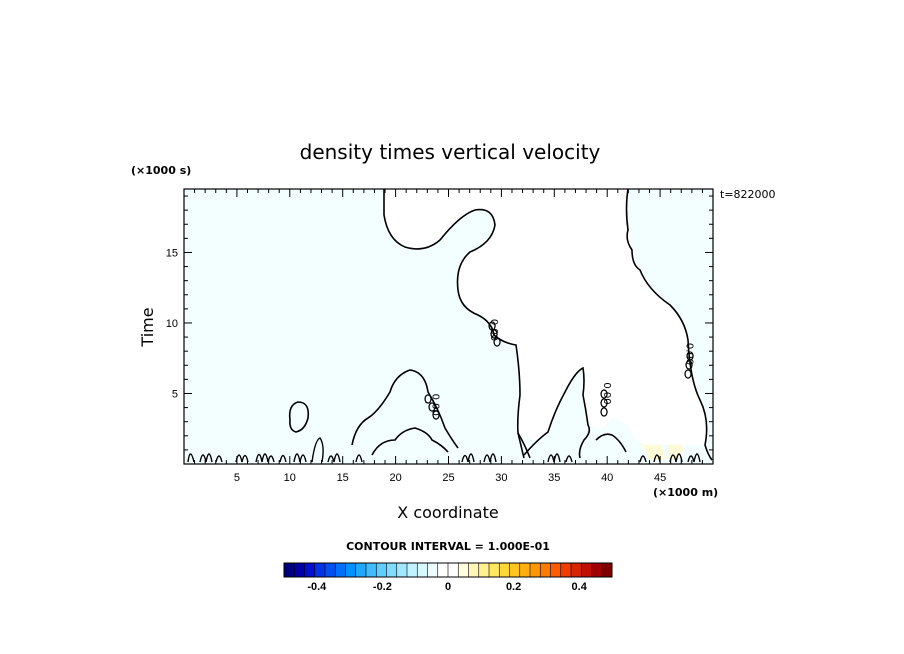 The height and width of the screenshot is (654, 904). Describe the element at coordinates (317, 587) in the screenshot. I see `colorbar-tick-label: -0.4` at that location.